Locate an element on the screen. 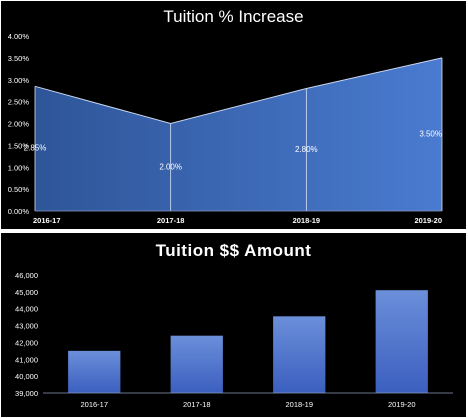 The image size is (468, 418). y-tick-label: 43,000 is located at coordinates (26, 326).